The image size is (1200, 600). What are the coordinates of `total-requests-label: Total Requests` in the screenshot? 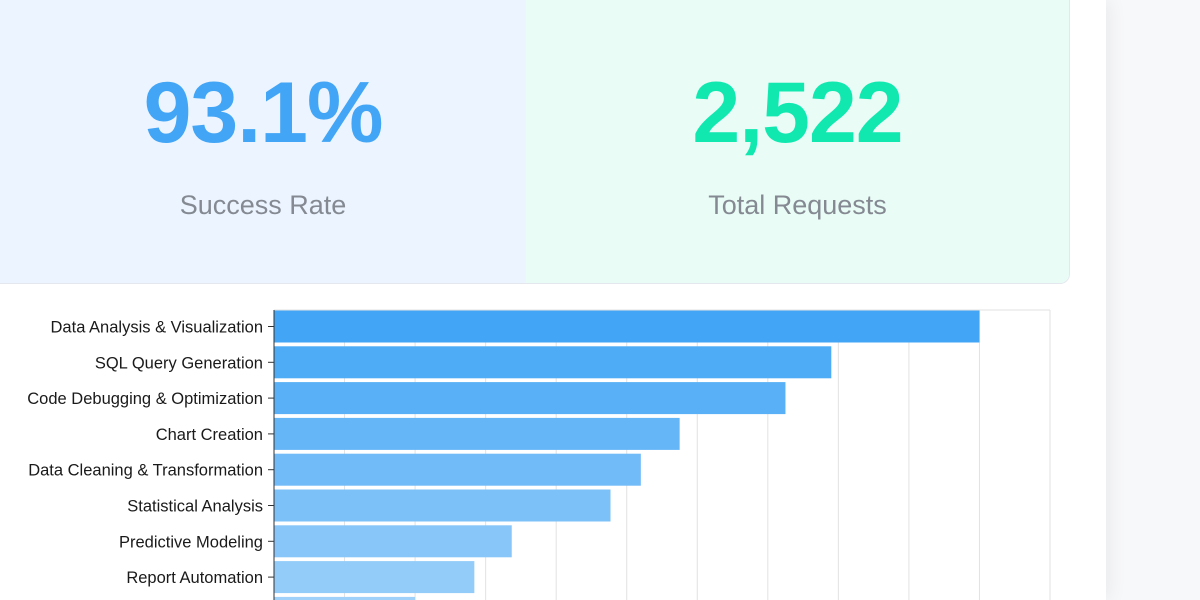 It's located at (797, 205).